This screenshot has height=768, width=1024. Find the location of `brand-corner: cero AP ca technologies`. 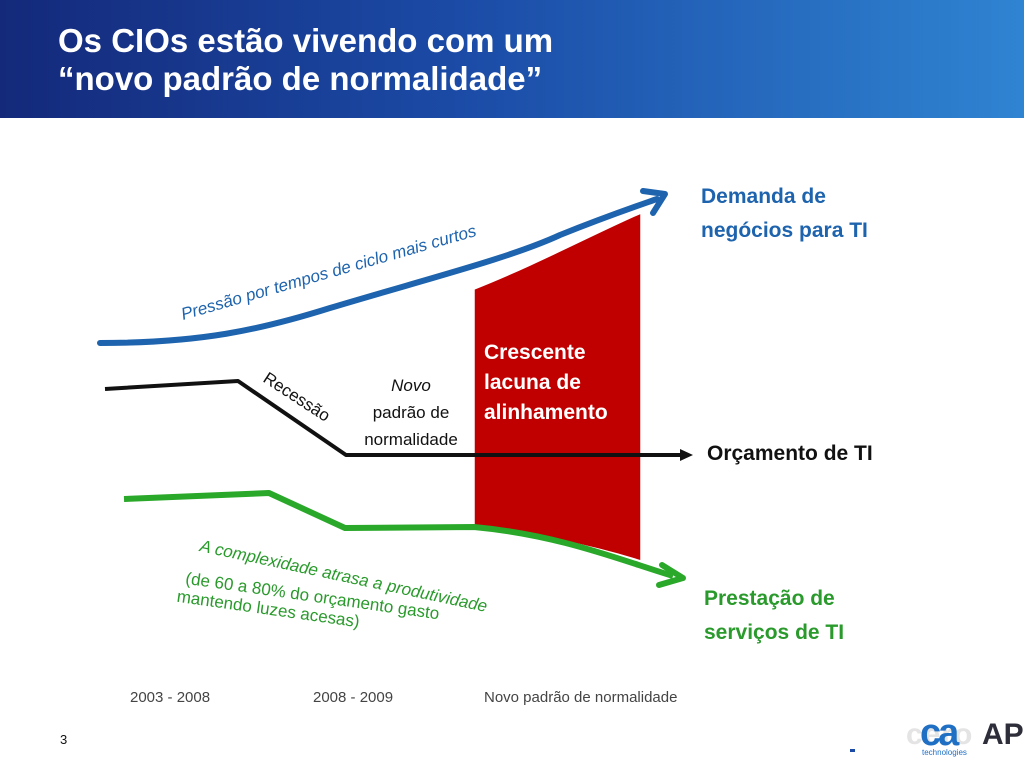

brand-corner: cero AP ca technologies is located at coordinates (964, 743).